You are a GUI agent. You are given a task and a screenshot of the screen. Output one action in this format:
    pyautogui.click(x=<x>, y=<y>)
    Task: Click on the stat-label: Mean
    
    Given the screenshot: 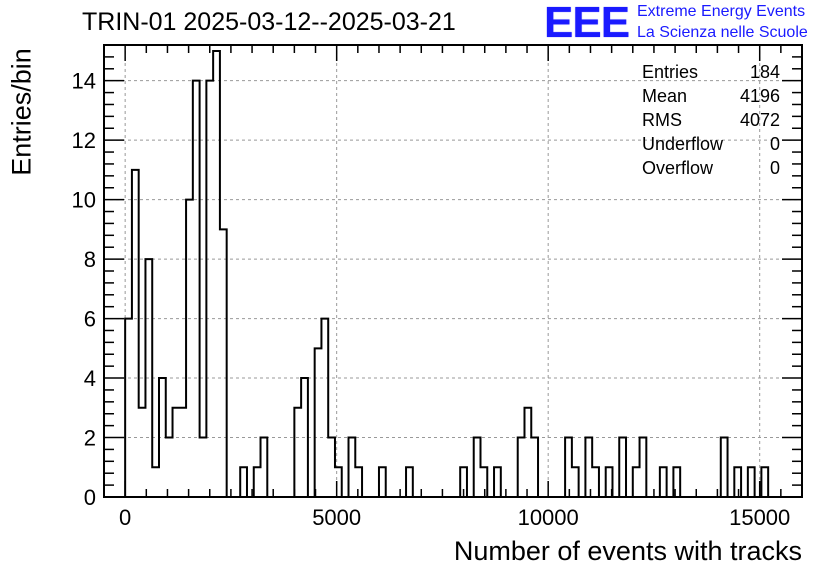 What is the action you would take?
    pyautogui.click(x=665, y=96)
    